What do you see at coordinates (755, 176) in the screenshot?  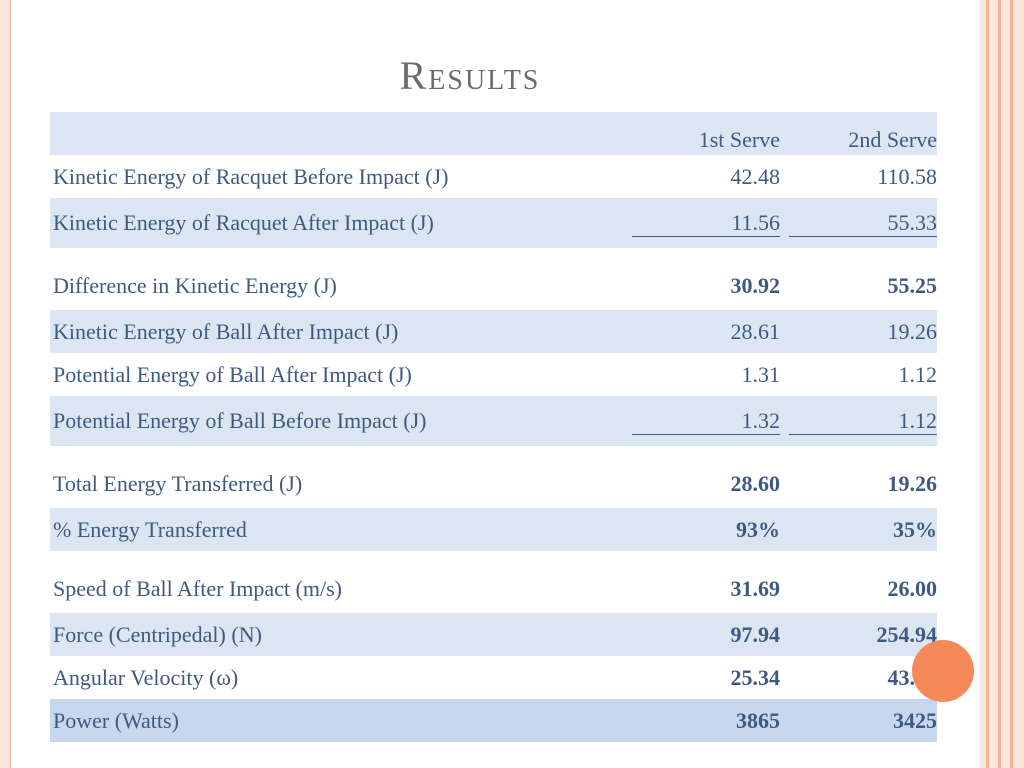 I see `row-value-1st: 42.48` at bounding box center [755, 176].